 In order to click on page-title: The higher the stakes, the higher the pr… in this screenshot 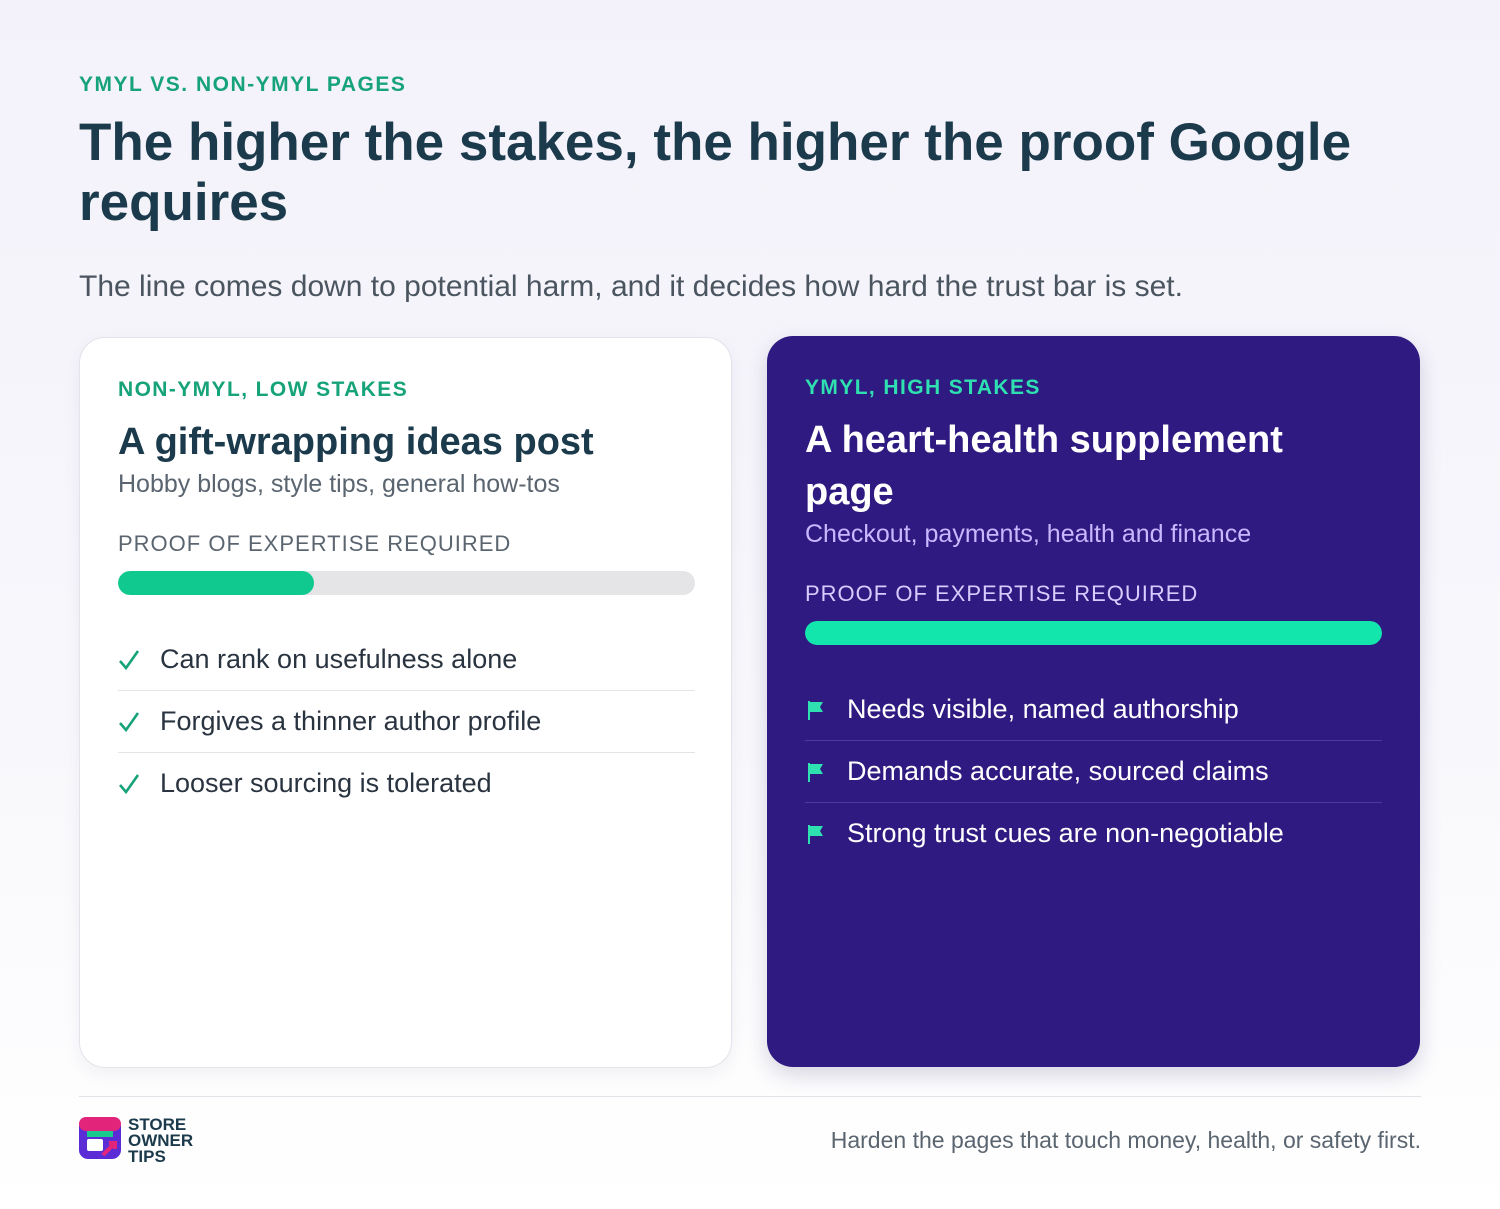, I will do `click(715, 172)`.